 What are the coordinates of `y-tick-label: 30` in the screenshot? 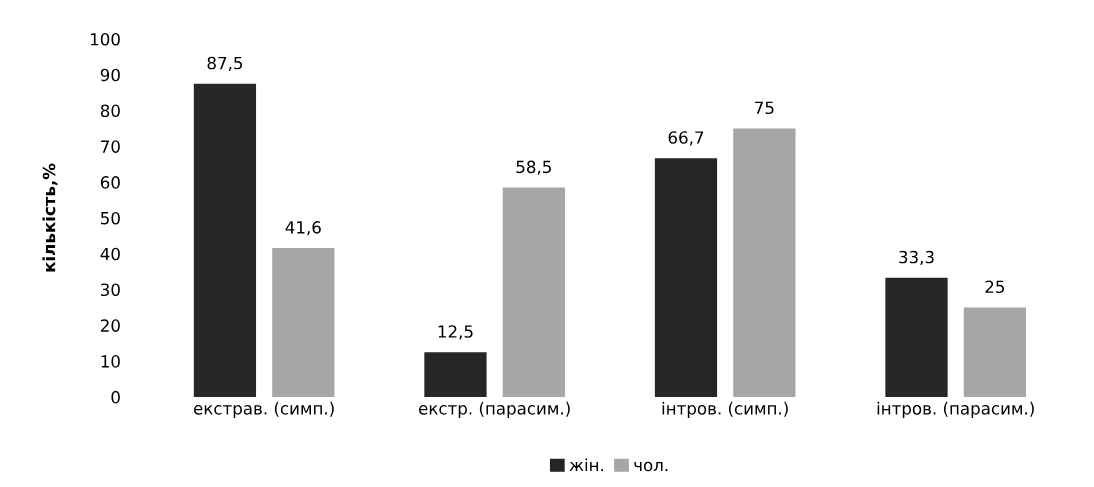 It's located at (110, 290).